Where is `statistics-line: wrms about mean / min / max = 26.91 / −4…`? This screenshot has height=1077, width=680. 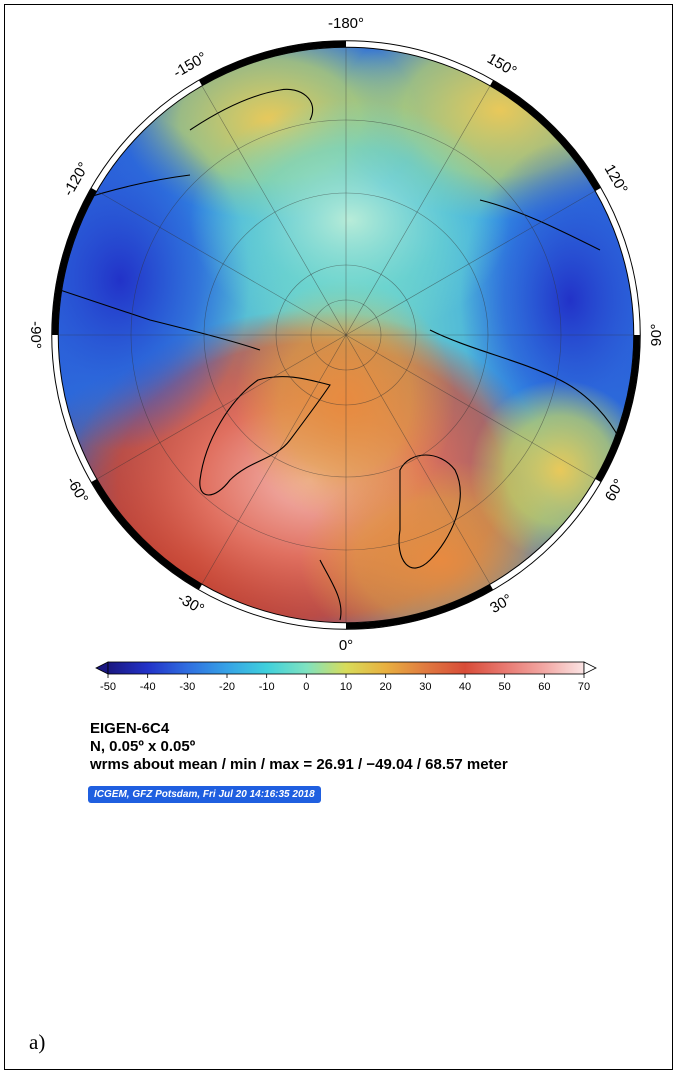
statistics-line: wrms about mean / min / max = 26.91 / −4… is located at coordinates (299, 764).